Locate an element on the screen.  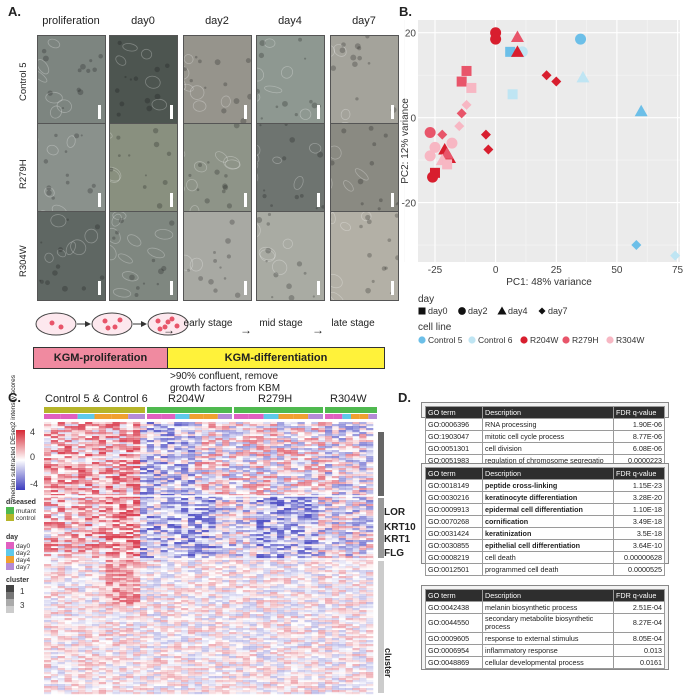
go-term-cell: GO:0008219 is located at coordinates (454, 557).